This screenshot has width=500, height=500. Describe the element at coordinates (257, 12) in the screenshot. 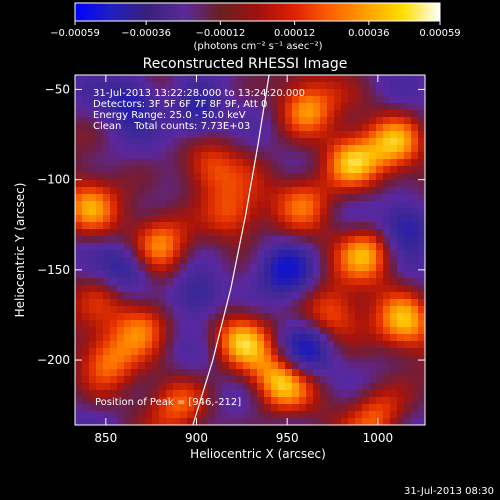

I see `colorbar-gradient` at that location.